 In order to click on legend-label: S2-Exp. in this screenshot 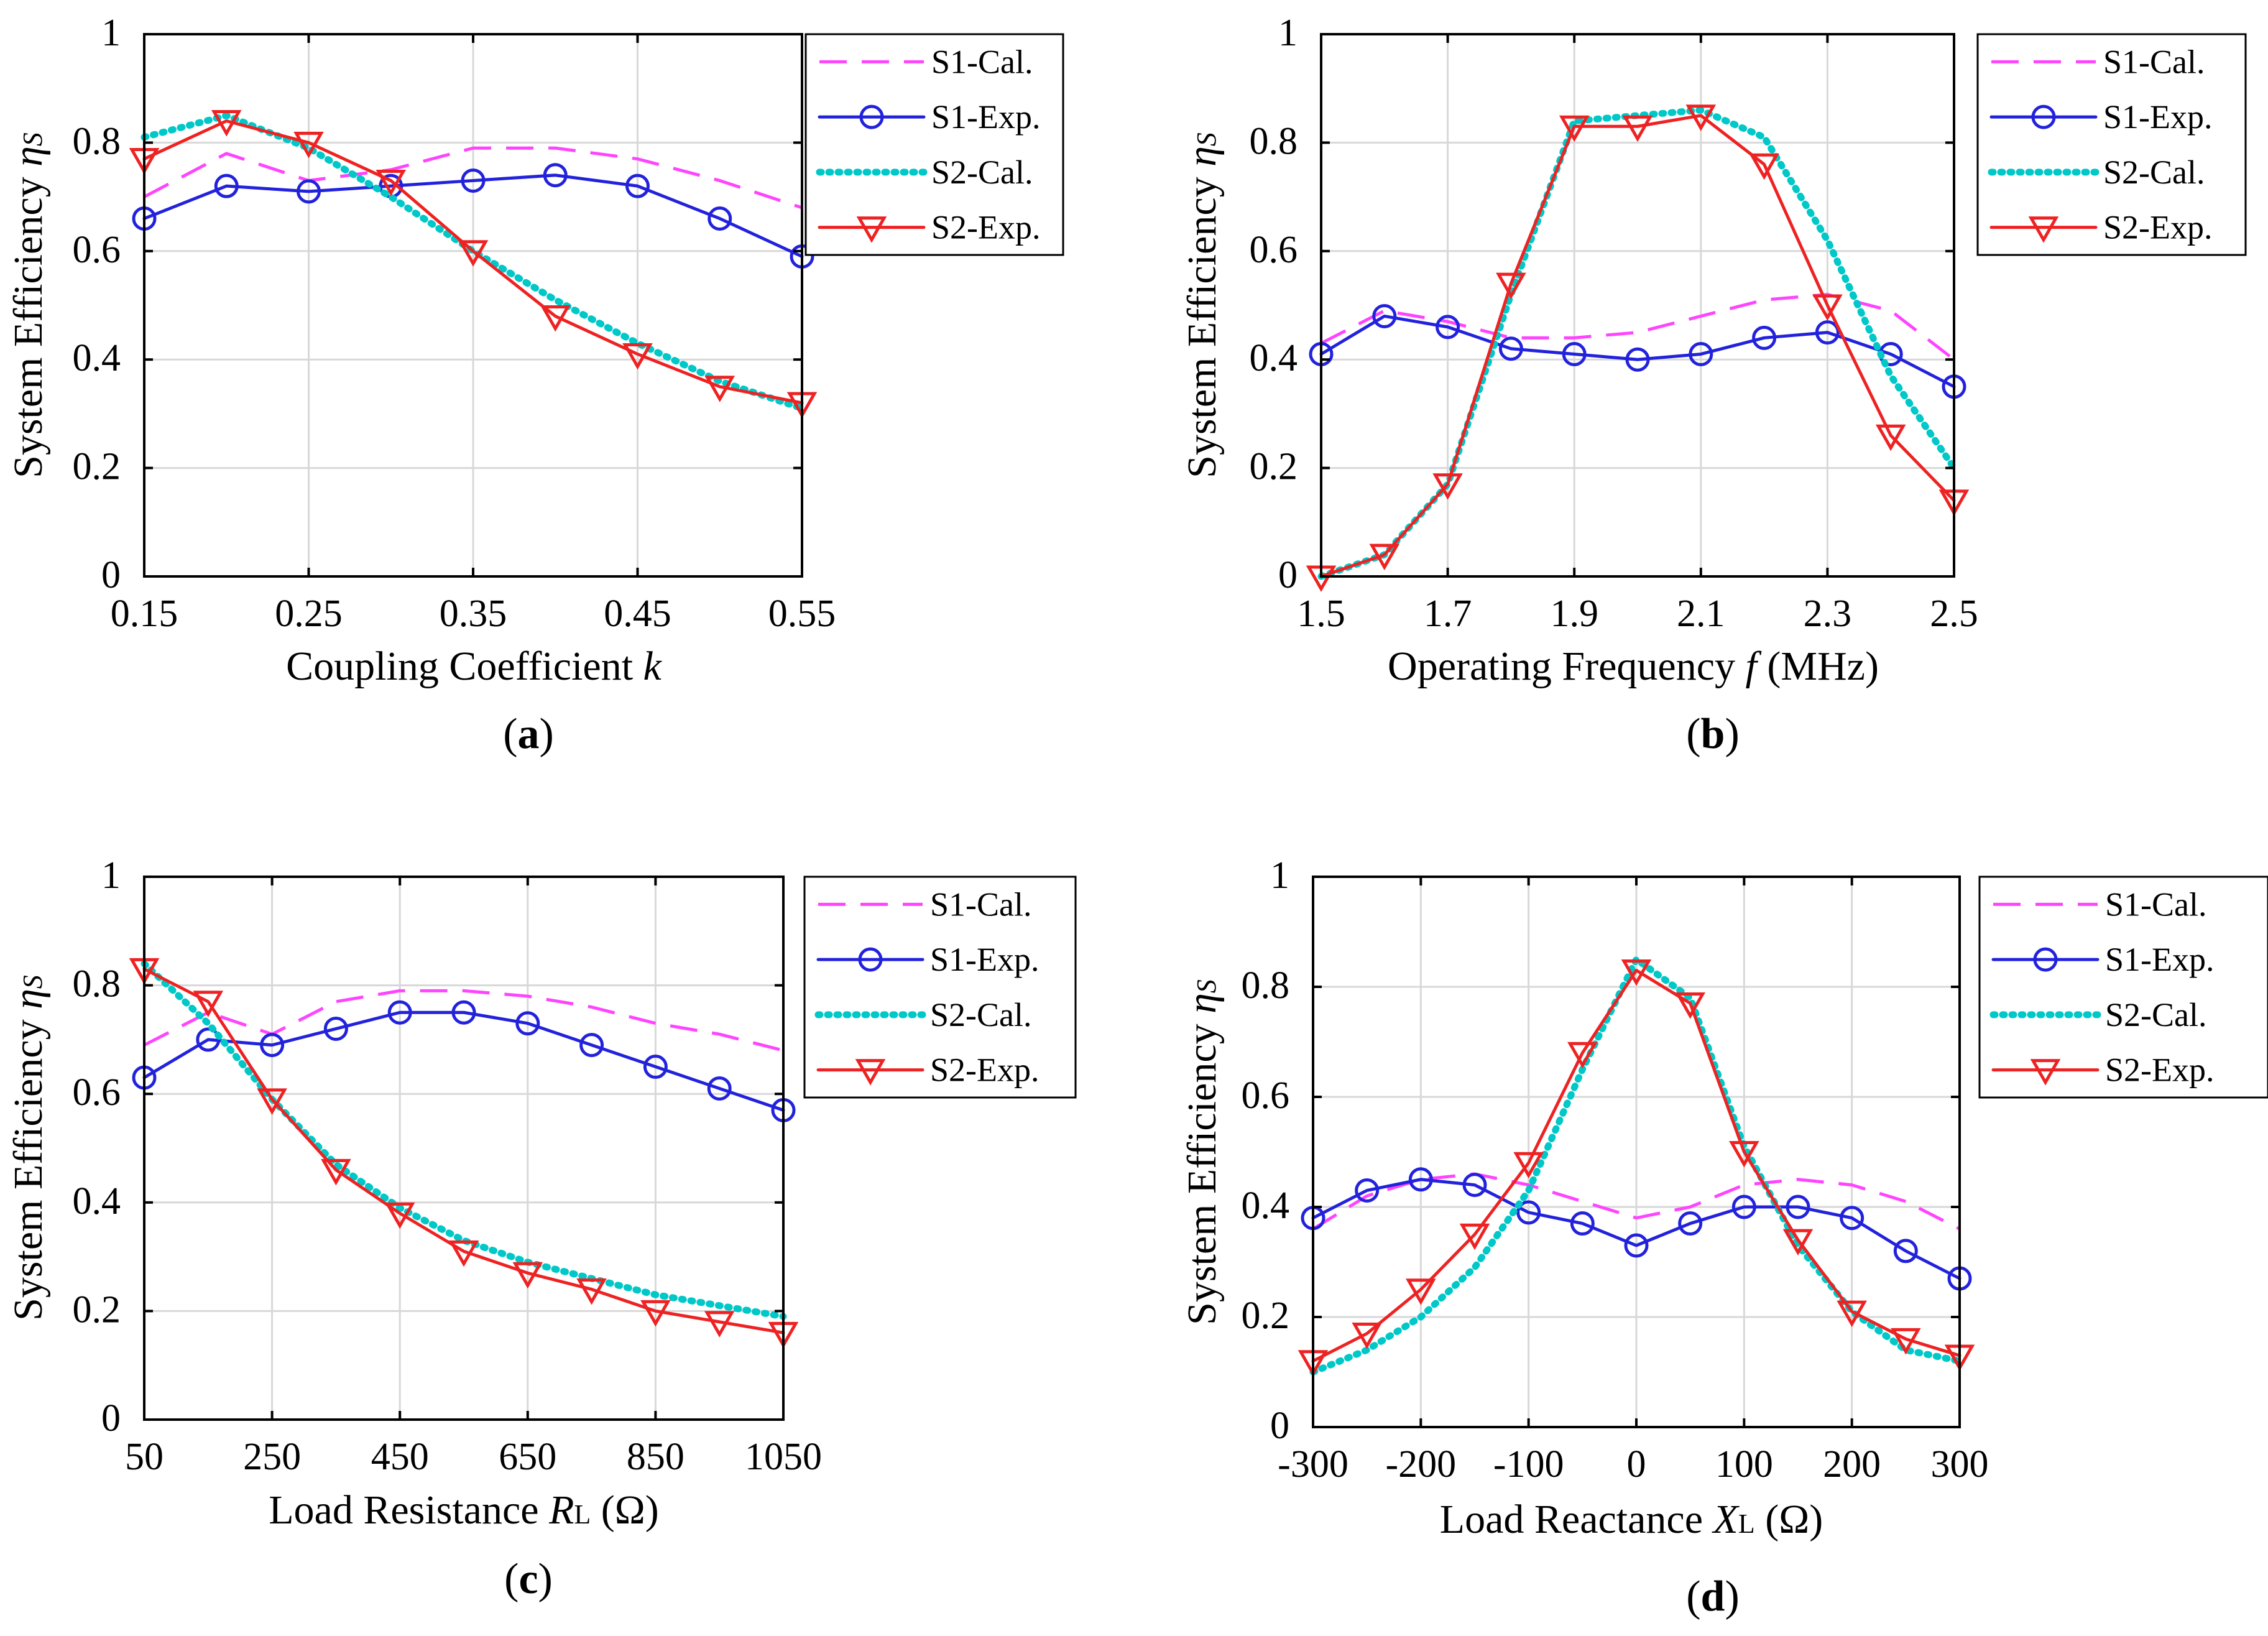, I will do `click(986, 227)`.